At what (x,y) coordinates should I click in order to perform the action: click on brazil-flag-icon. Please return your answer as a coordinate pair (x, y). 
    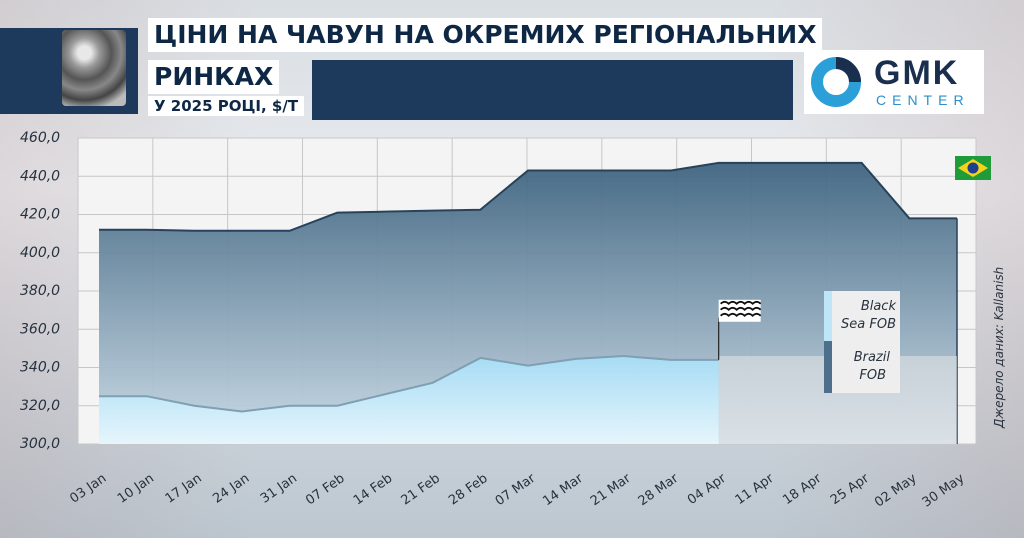
    Looking at the image, I should click on (973, 168).